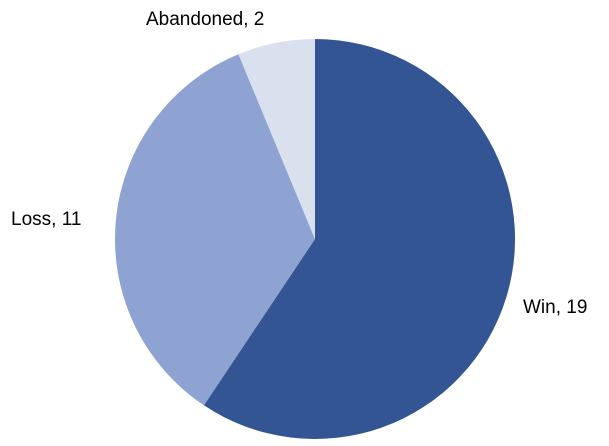 This screenshot has width=609, height=446. I want to click on slice-label-win: Win, 19, so click(555, 307).